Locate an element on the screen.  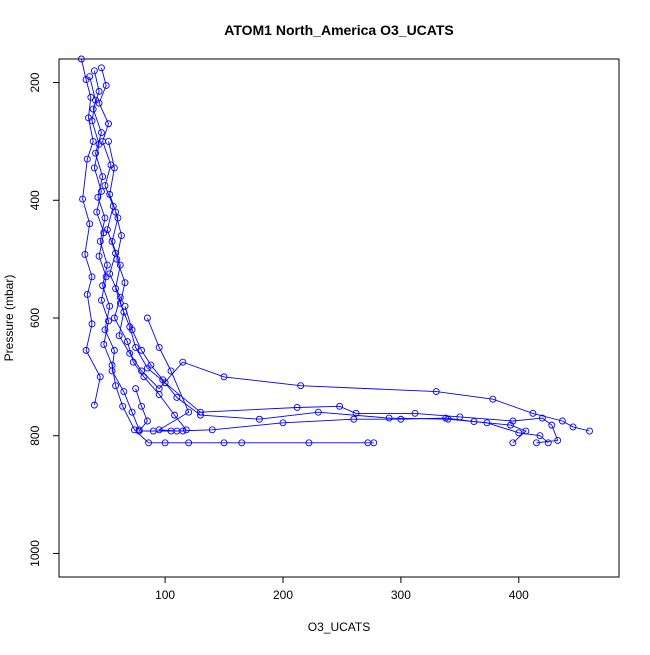
x-tick-label: 200 is located at coordinates (283, 595).